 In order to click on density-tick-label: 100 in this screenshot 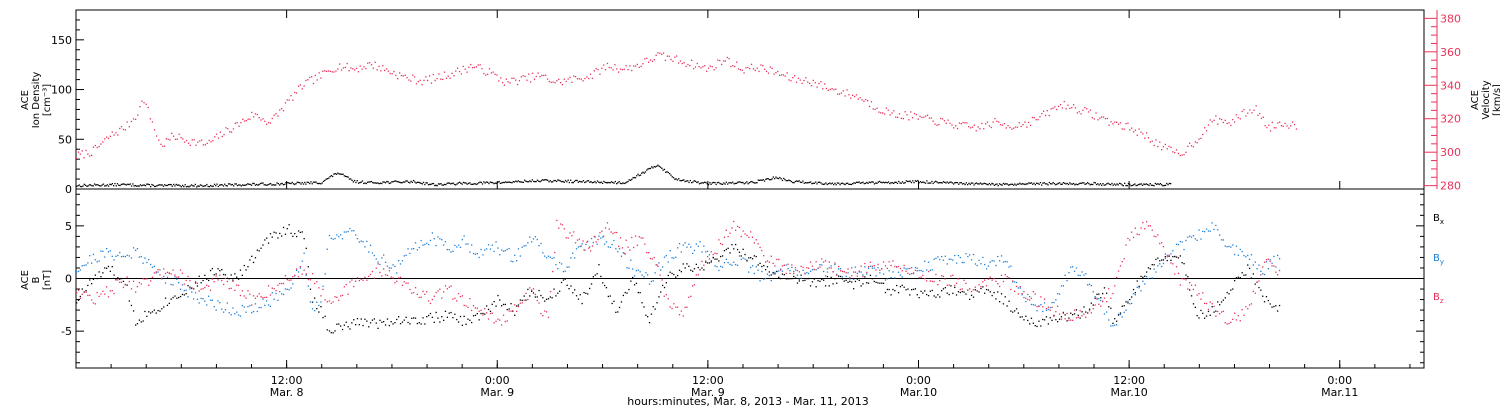, I will do `click(61, 90)`.